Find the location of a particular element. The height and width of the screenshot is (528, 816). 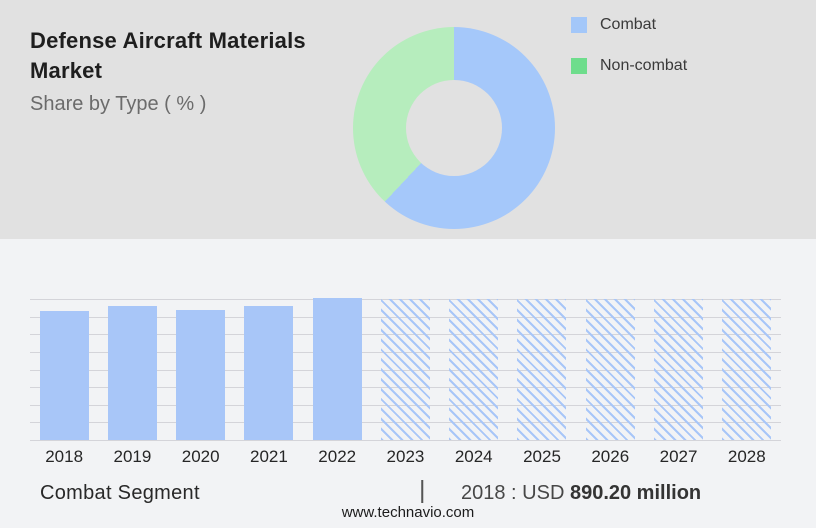

forecast-bar-2027 is located at coordinates (679, 369).